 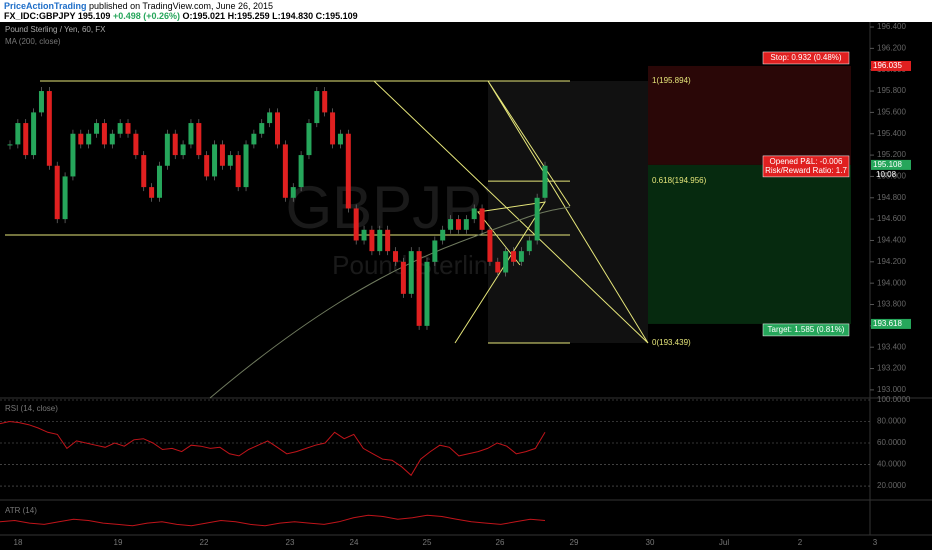 I want to click on stop-zone, so click(x=749, y=115).